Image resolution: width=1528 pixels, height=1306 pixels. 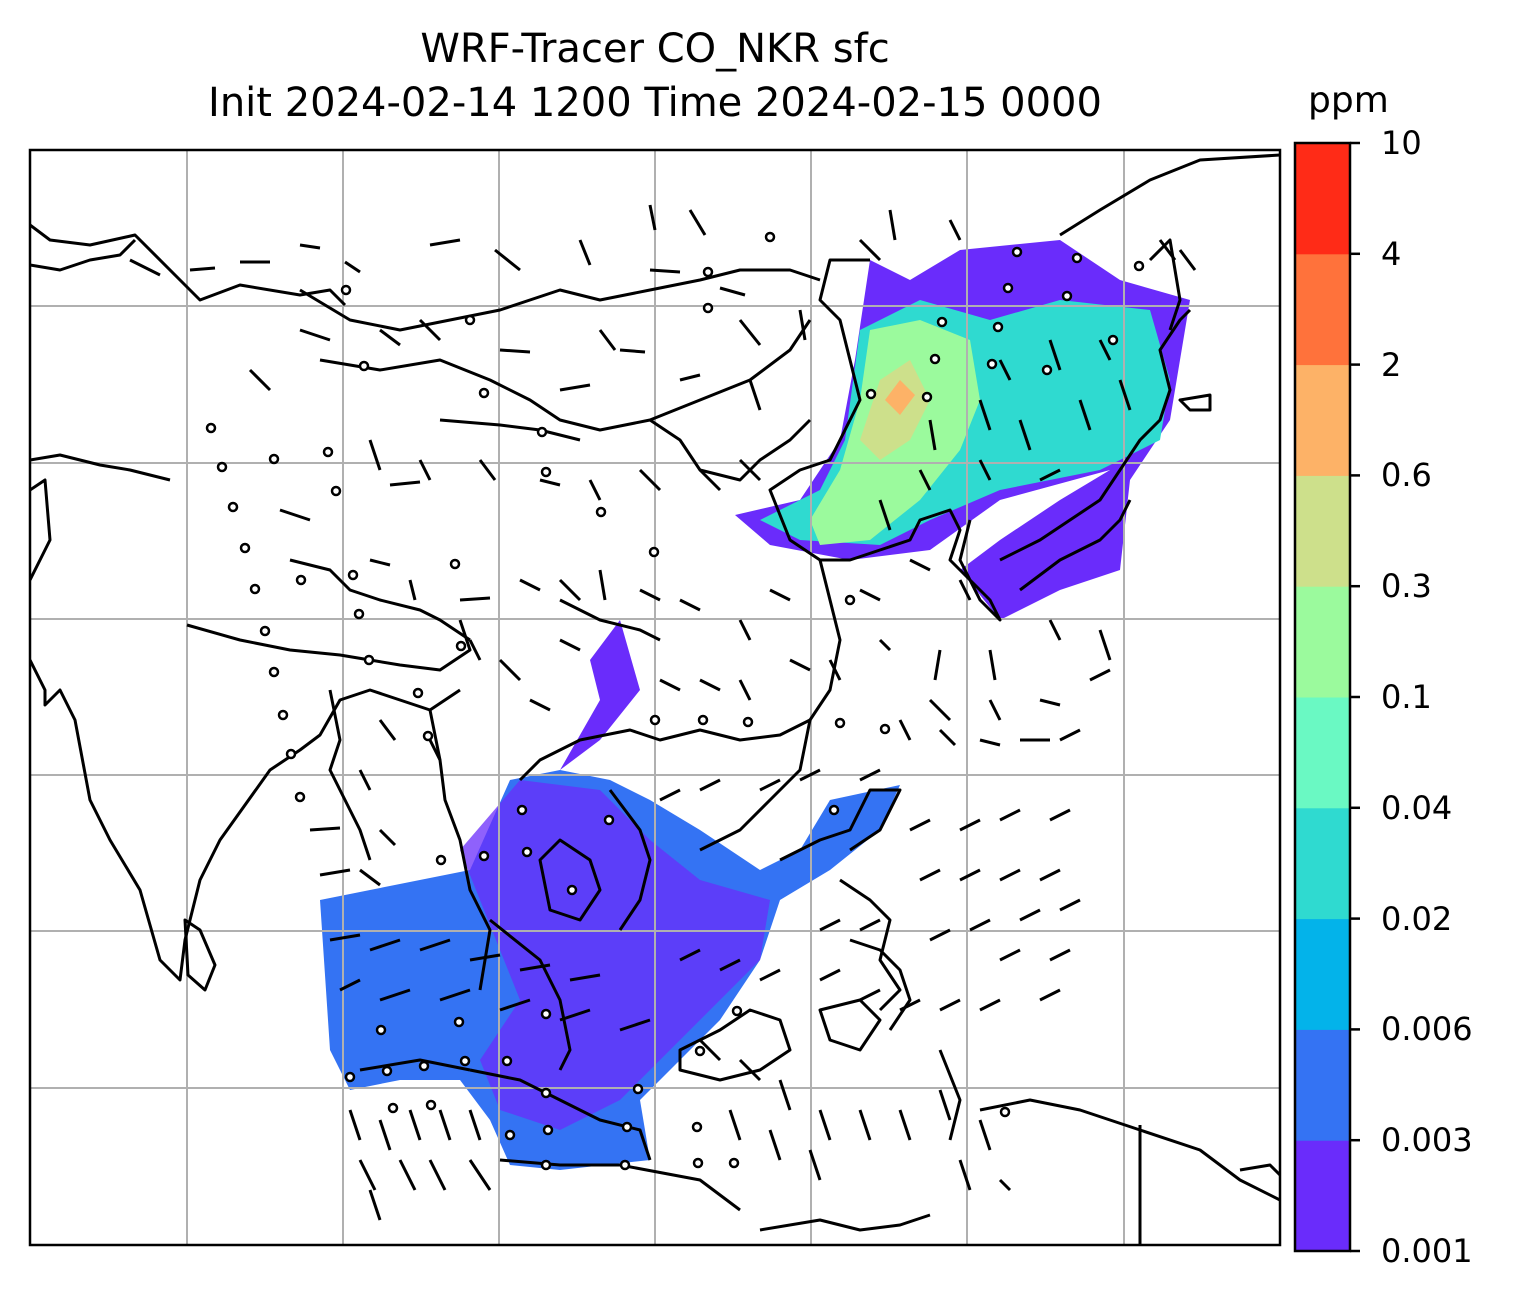 I want to click on colorbar-tick-label: 0.02, so click(x=1417, y=918).